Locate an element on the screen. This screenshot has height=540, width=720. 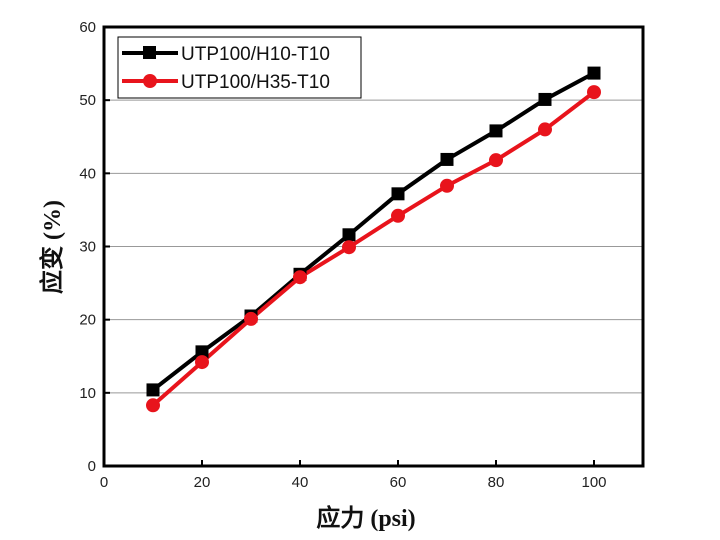
x-tick-label: 0 is located at coordinates (104, 482).